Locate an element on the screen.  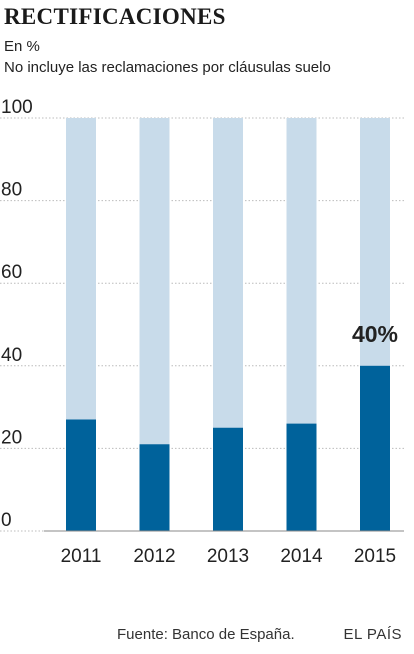
brand-logo: EL PAÍS is located at coordinates (372, 634).